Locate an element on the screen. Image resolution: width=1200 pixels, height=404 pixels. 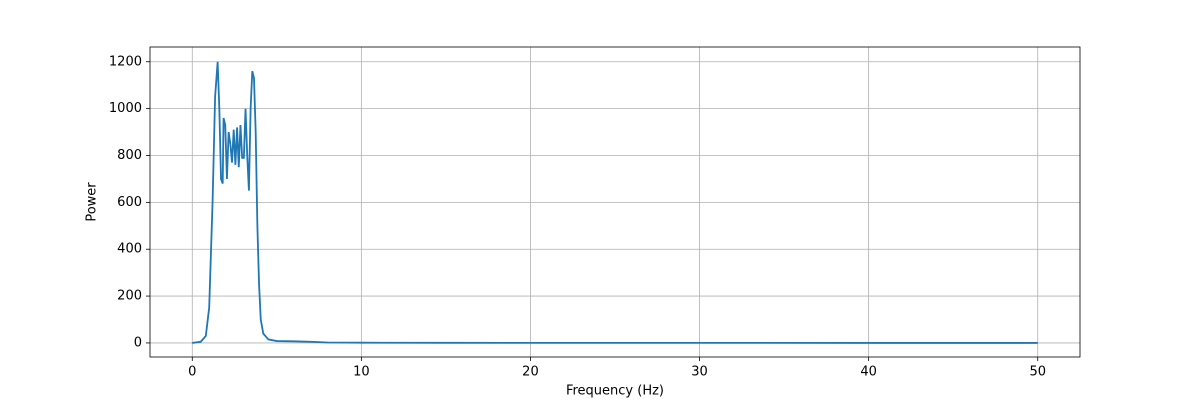
y-axis-label: Power is located at coordinates (92, 202).